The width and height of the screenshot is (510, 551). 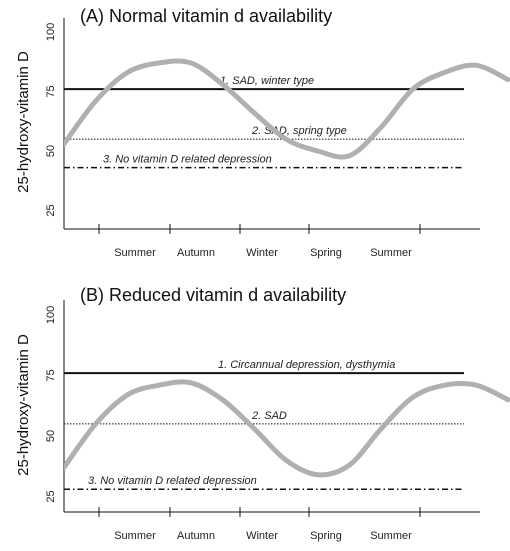 What do you see at coordinates (213, 295) in the screenshot?
I see `chart-title-b: (B) Reduced vitamin d availability` at bounding box center [213, 295].